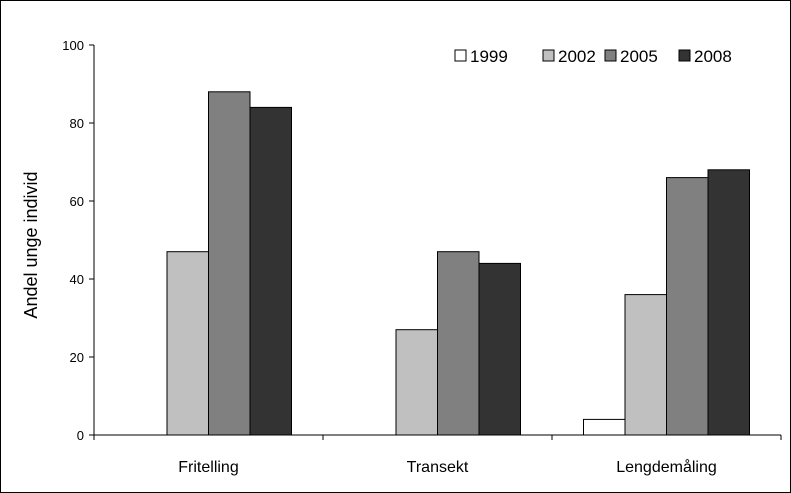 This screenshot has height=493, width=791. What do you see at coordinates (31, 244) in the screenshot?
I see `y-axis-title: Andel unge individ` at bounding box center [31, 244].